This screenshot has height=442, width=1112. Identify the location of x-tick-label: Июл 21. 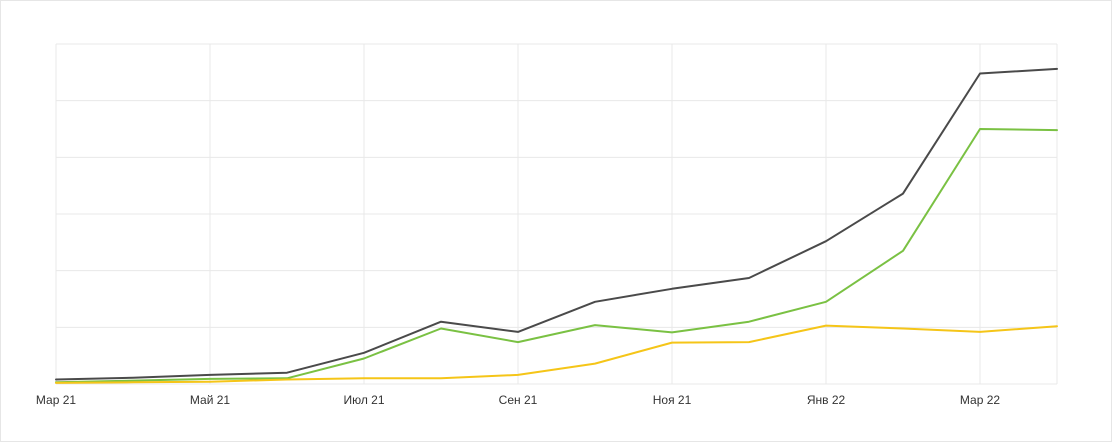
(363, 400).